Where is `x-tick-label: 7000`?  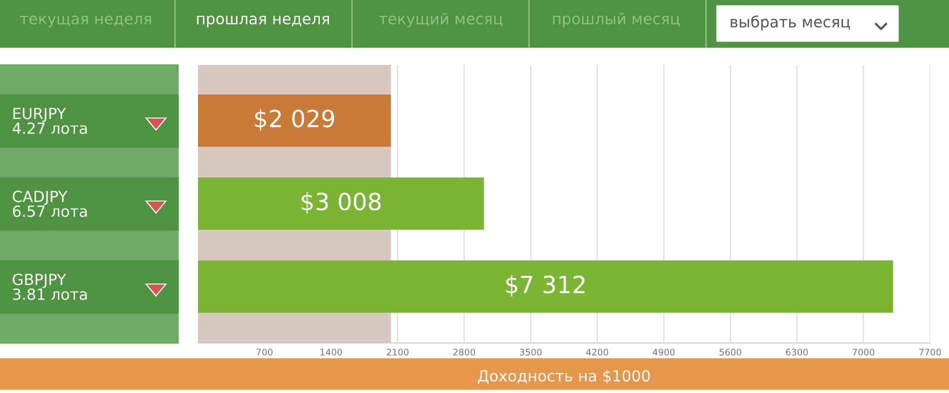
x-tick-label: 7000 is located at coordinates (863, 352).